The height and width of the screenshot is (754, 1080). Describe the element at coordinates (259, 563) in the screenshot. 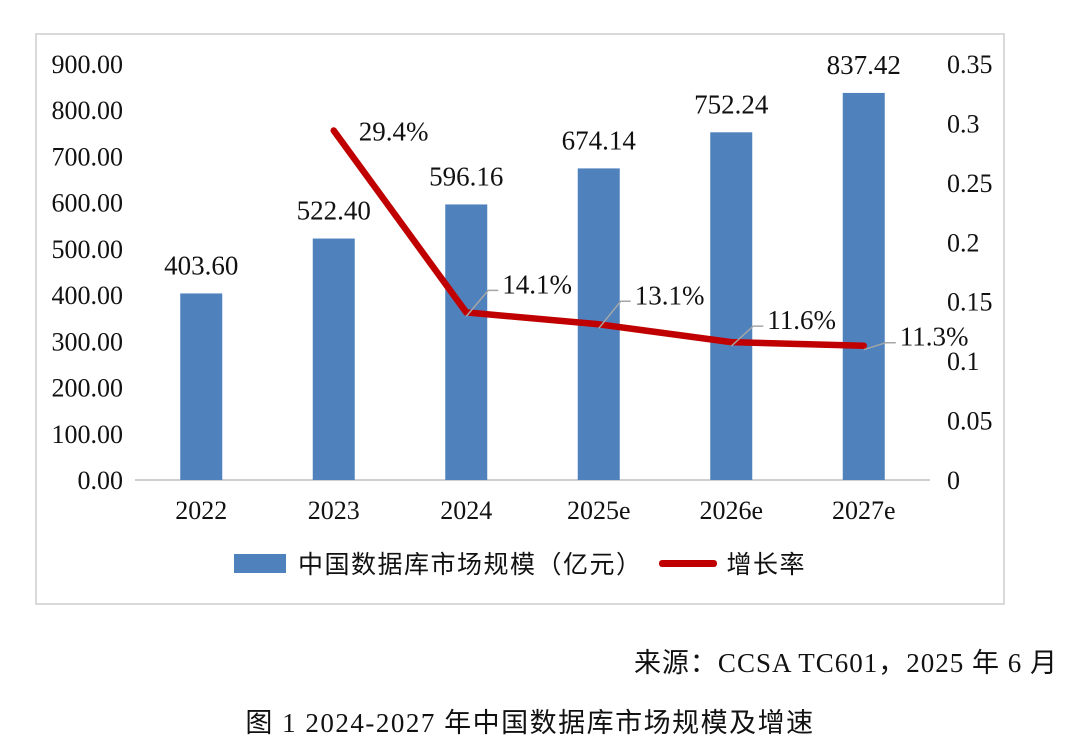

I see `legend-bar-swatch` at that location.